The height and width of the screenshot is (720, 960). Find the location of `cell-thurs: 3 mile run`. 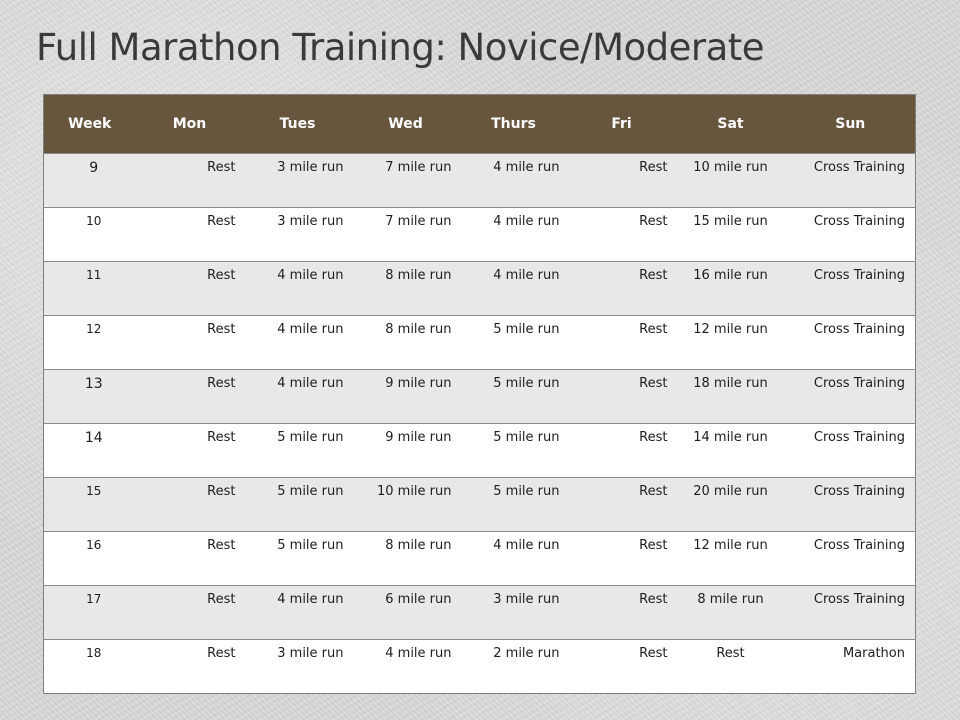

cell-thurs: 3 mile run is located at coordinates (513, 612).